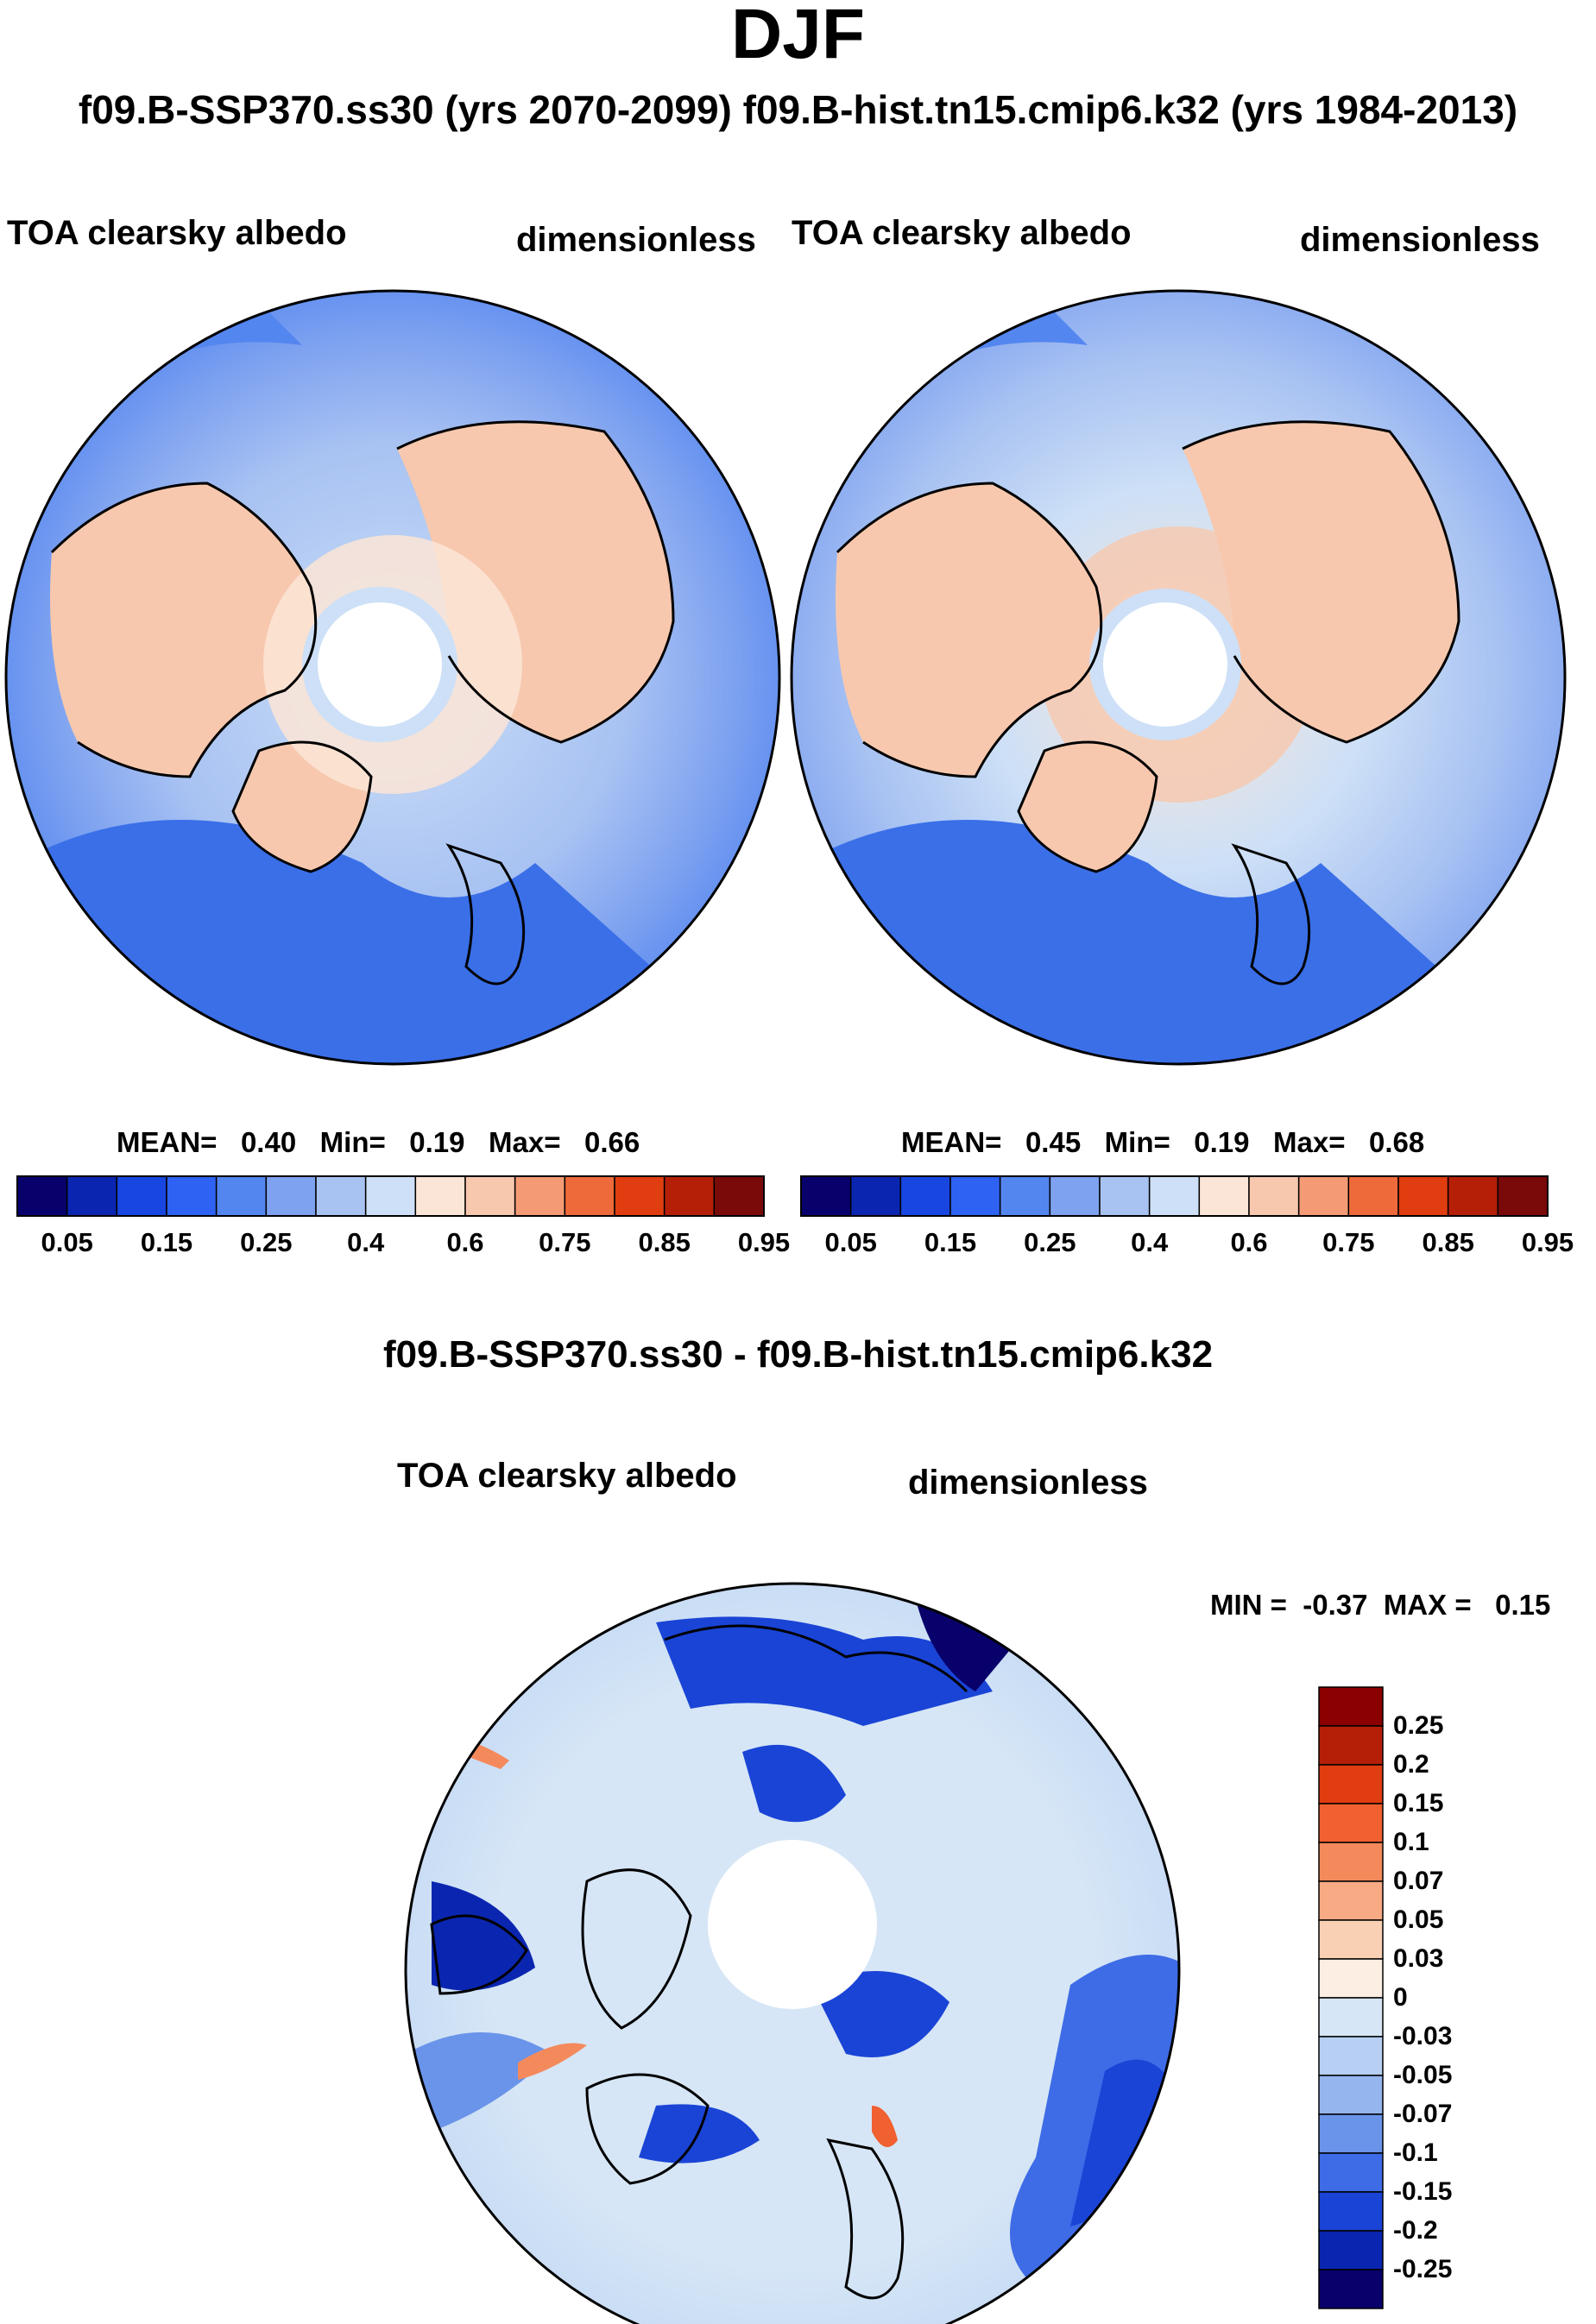  Describe the element at coordinates (962, 233) in the screenshot. I see `right-panel-variable: TOA clearsky albedo` at that location.